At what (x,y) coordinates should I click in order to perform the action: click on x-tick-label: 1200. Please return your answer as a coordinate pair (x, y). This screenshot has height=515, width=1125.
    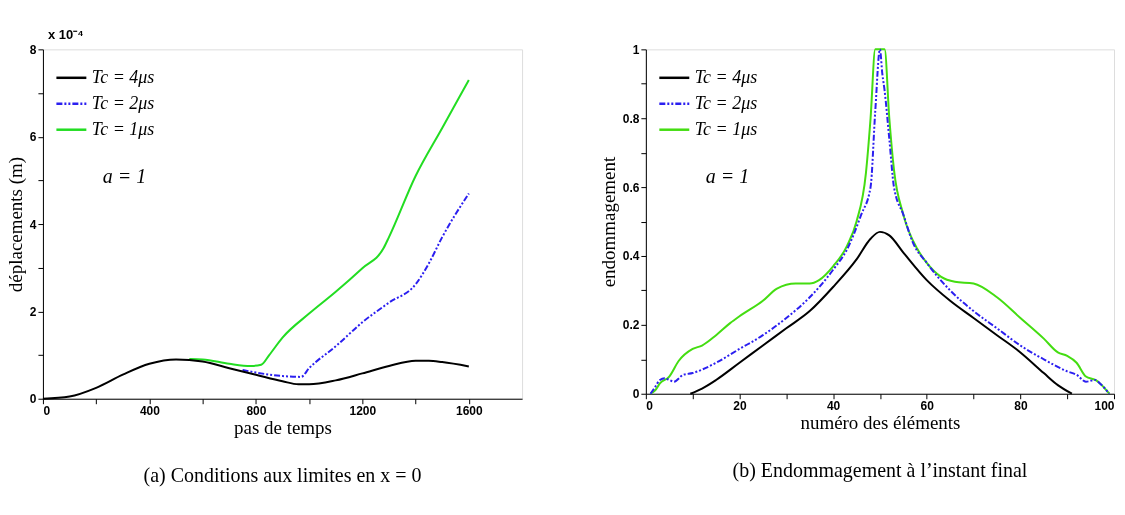
    Looking at the image, I should click on (363, 411).